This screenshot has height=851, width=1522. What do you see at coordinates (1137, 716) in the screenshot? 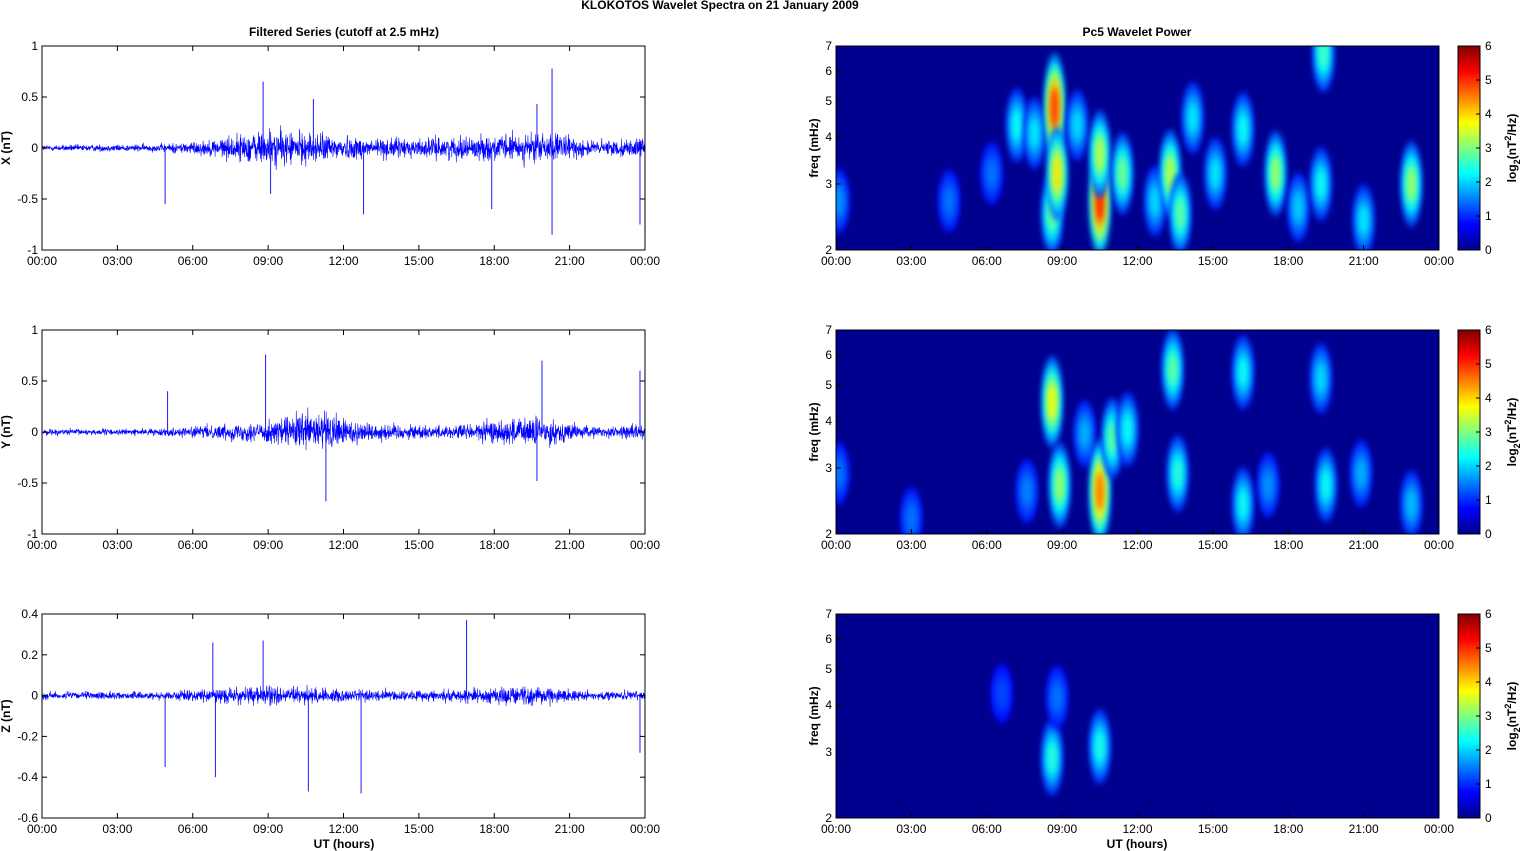
I see `wavelet-background` at bounding box center [1137, 716].